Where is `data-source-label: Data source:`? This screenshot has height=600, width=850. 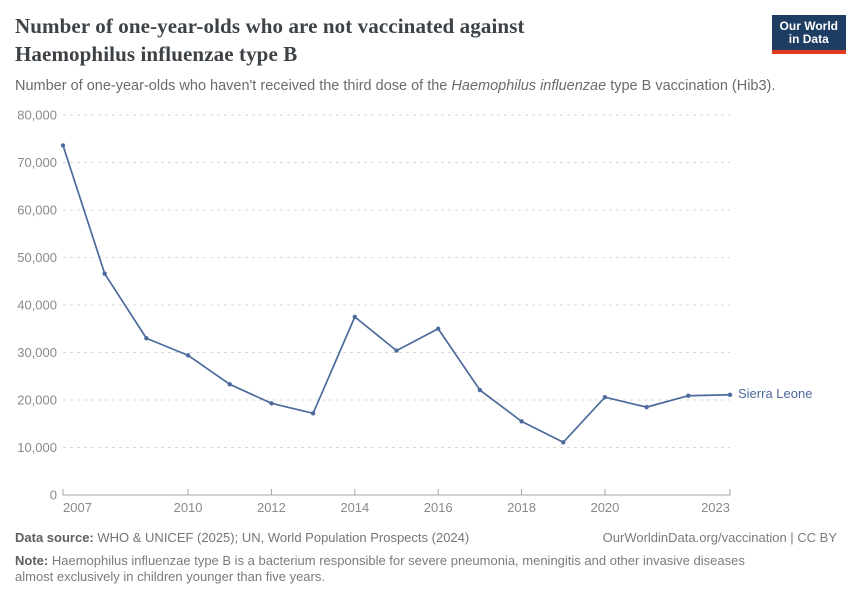
data-source-label: Data source: is located at coordinates (54, 537).